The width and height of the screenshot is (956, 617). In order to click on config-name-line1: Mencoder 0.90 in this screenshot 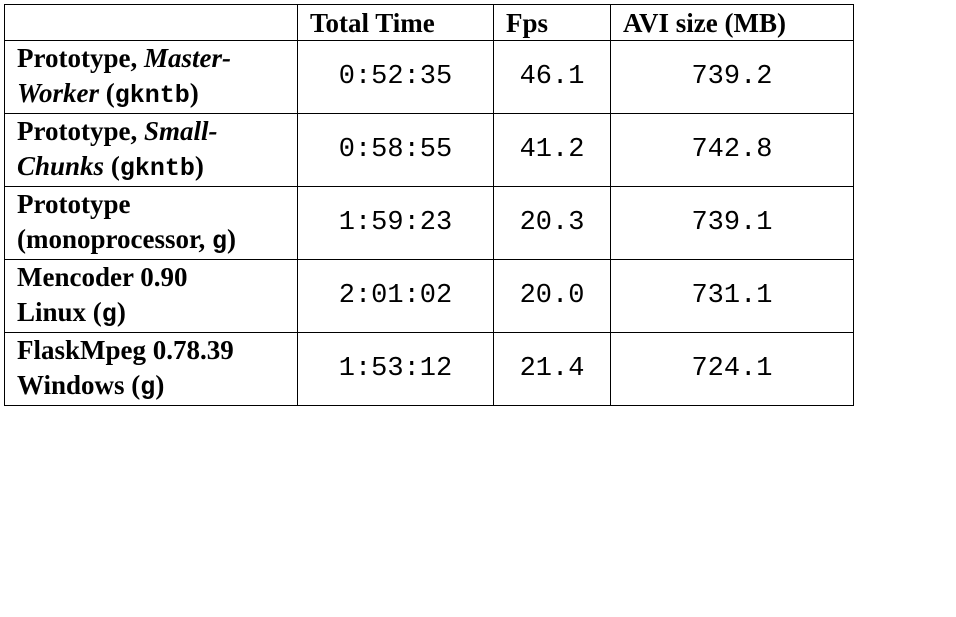, I will do `click(102, 277)`.